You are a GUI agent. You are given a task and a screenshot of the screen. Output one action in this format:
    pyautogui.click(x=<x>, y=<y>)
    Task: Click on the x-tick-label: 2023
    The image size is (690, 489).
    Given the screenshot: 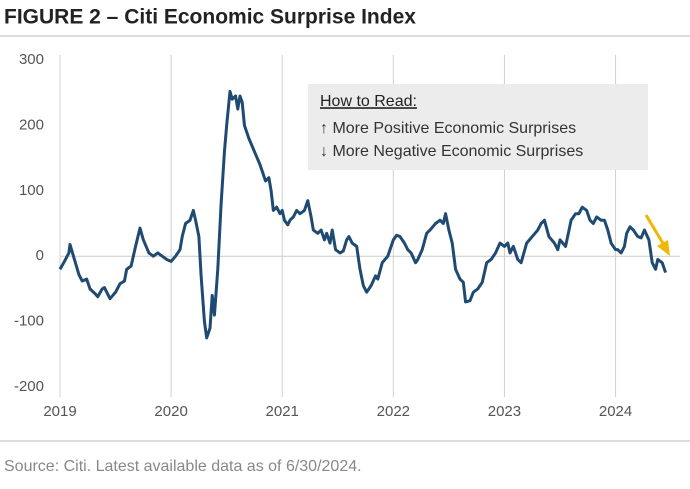 What is the action you would take?
    pyautogui.click(x=504, y=411)
    